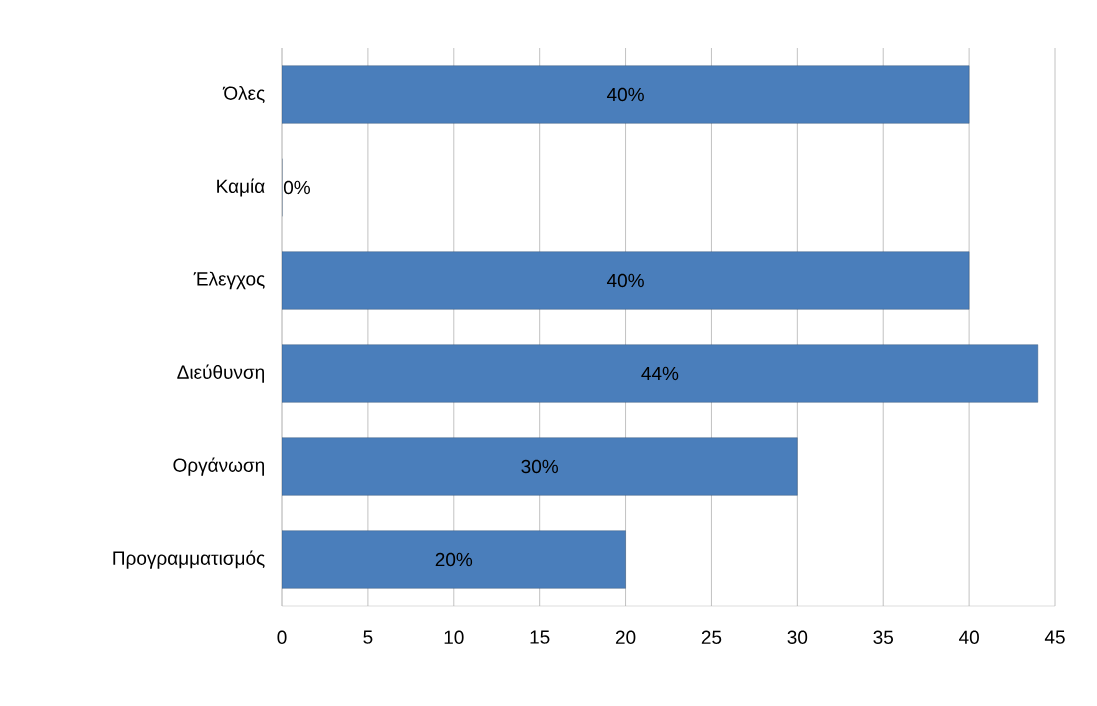 The height and width of the screenshot is (706, 1097). I want to click on data-label: 44%, so click(660, 373).